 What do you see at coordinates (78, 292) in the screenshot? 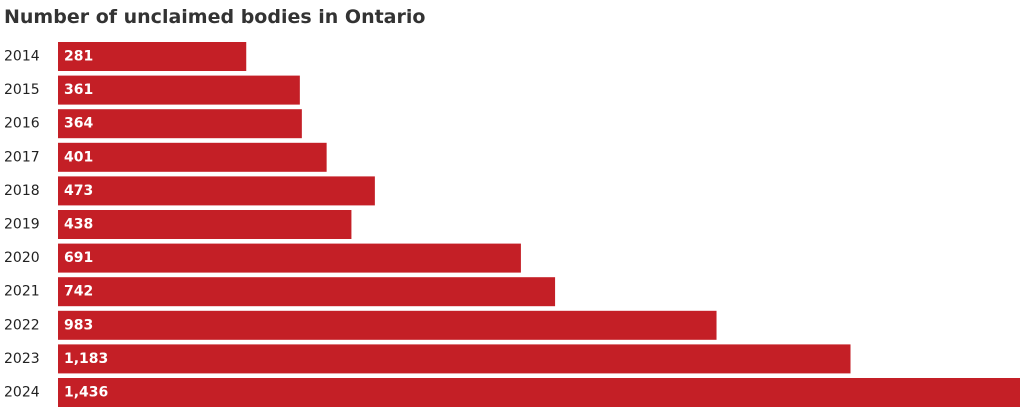
I see `data-label: 742` at bounding box center [78, 292].